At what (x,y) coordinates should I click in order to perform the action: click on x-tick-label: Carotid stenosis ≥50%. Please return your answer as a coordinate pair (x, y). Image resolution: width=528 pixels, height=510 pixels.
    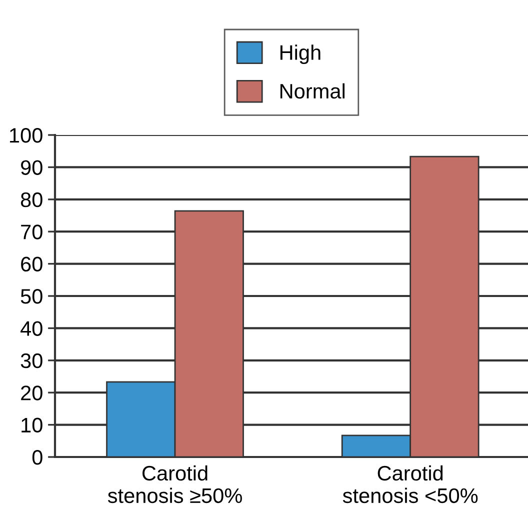
    Looking at the image, I should click on (175, 484).